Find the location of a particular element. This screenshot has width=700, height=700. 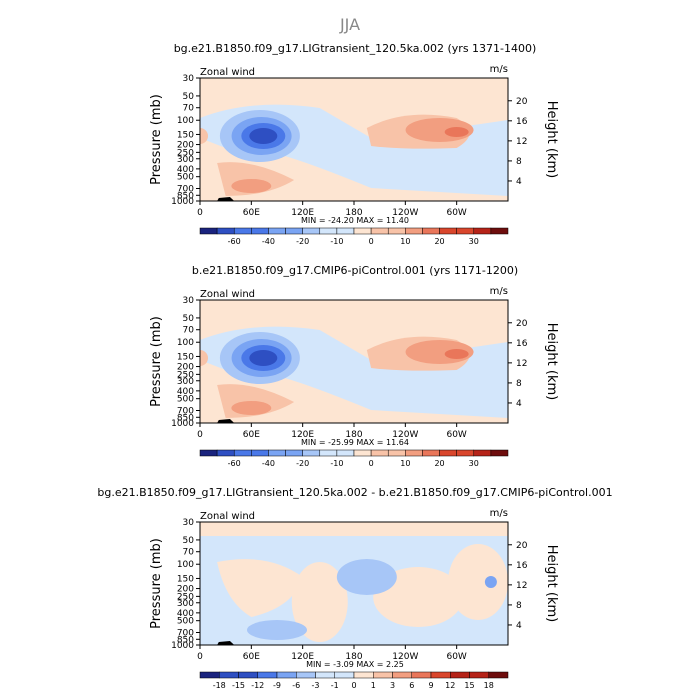

colorbar-label: -40 is located at coordinates (268, 241).